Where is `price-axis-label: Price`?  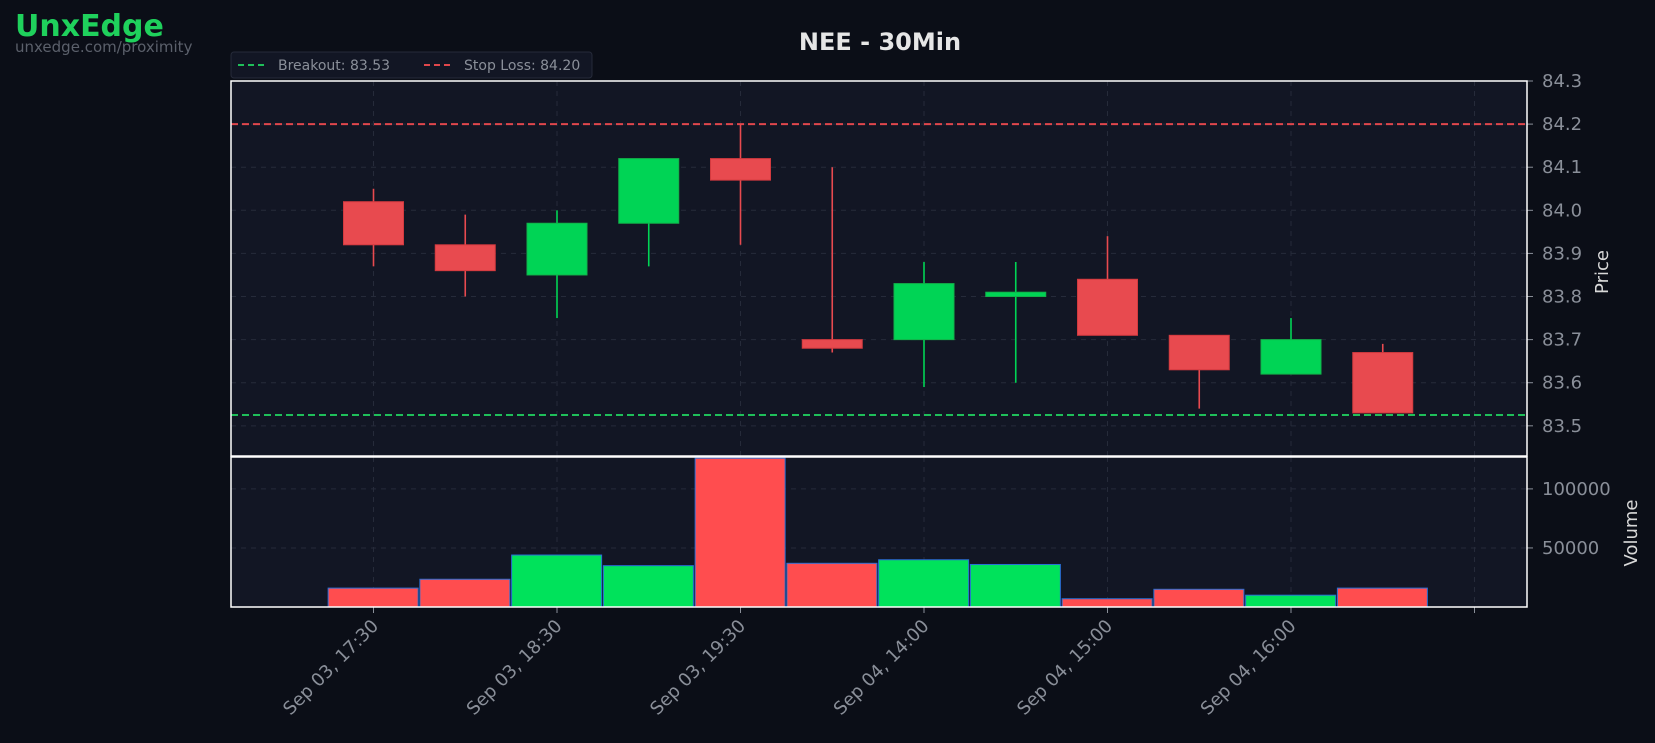 price-axis-label: Price is located at coordinates (1602, 272).